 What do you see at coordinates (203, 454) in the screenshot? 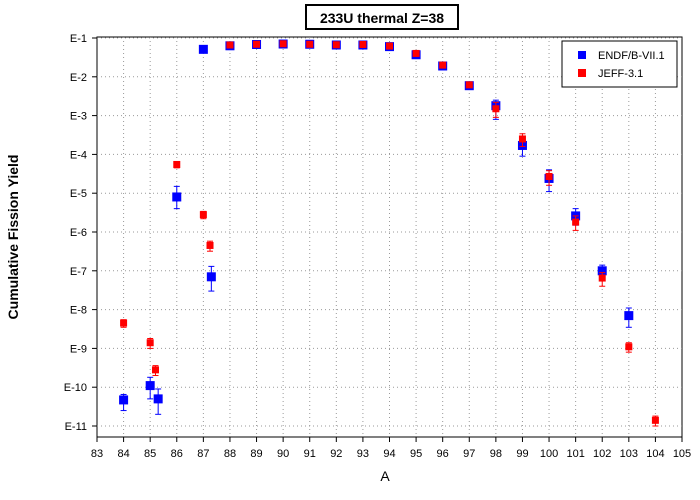
I see `x-tick-label: 87` at bounding box center [203, 454].